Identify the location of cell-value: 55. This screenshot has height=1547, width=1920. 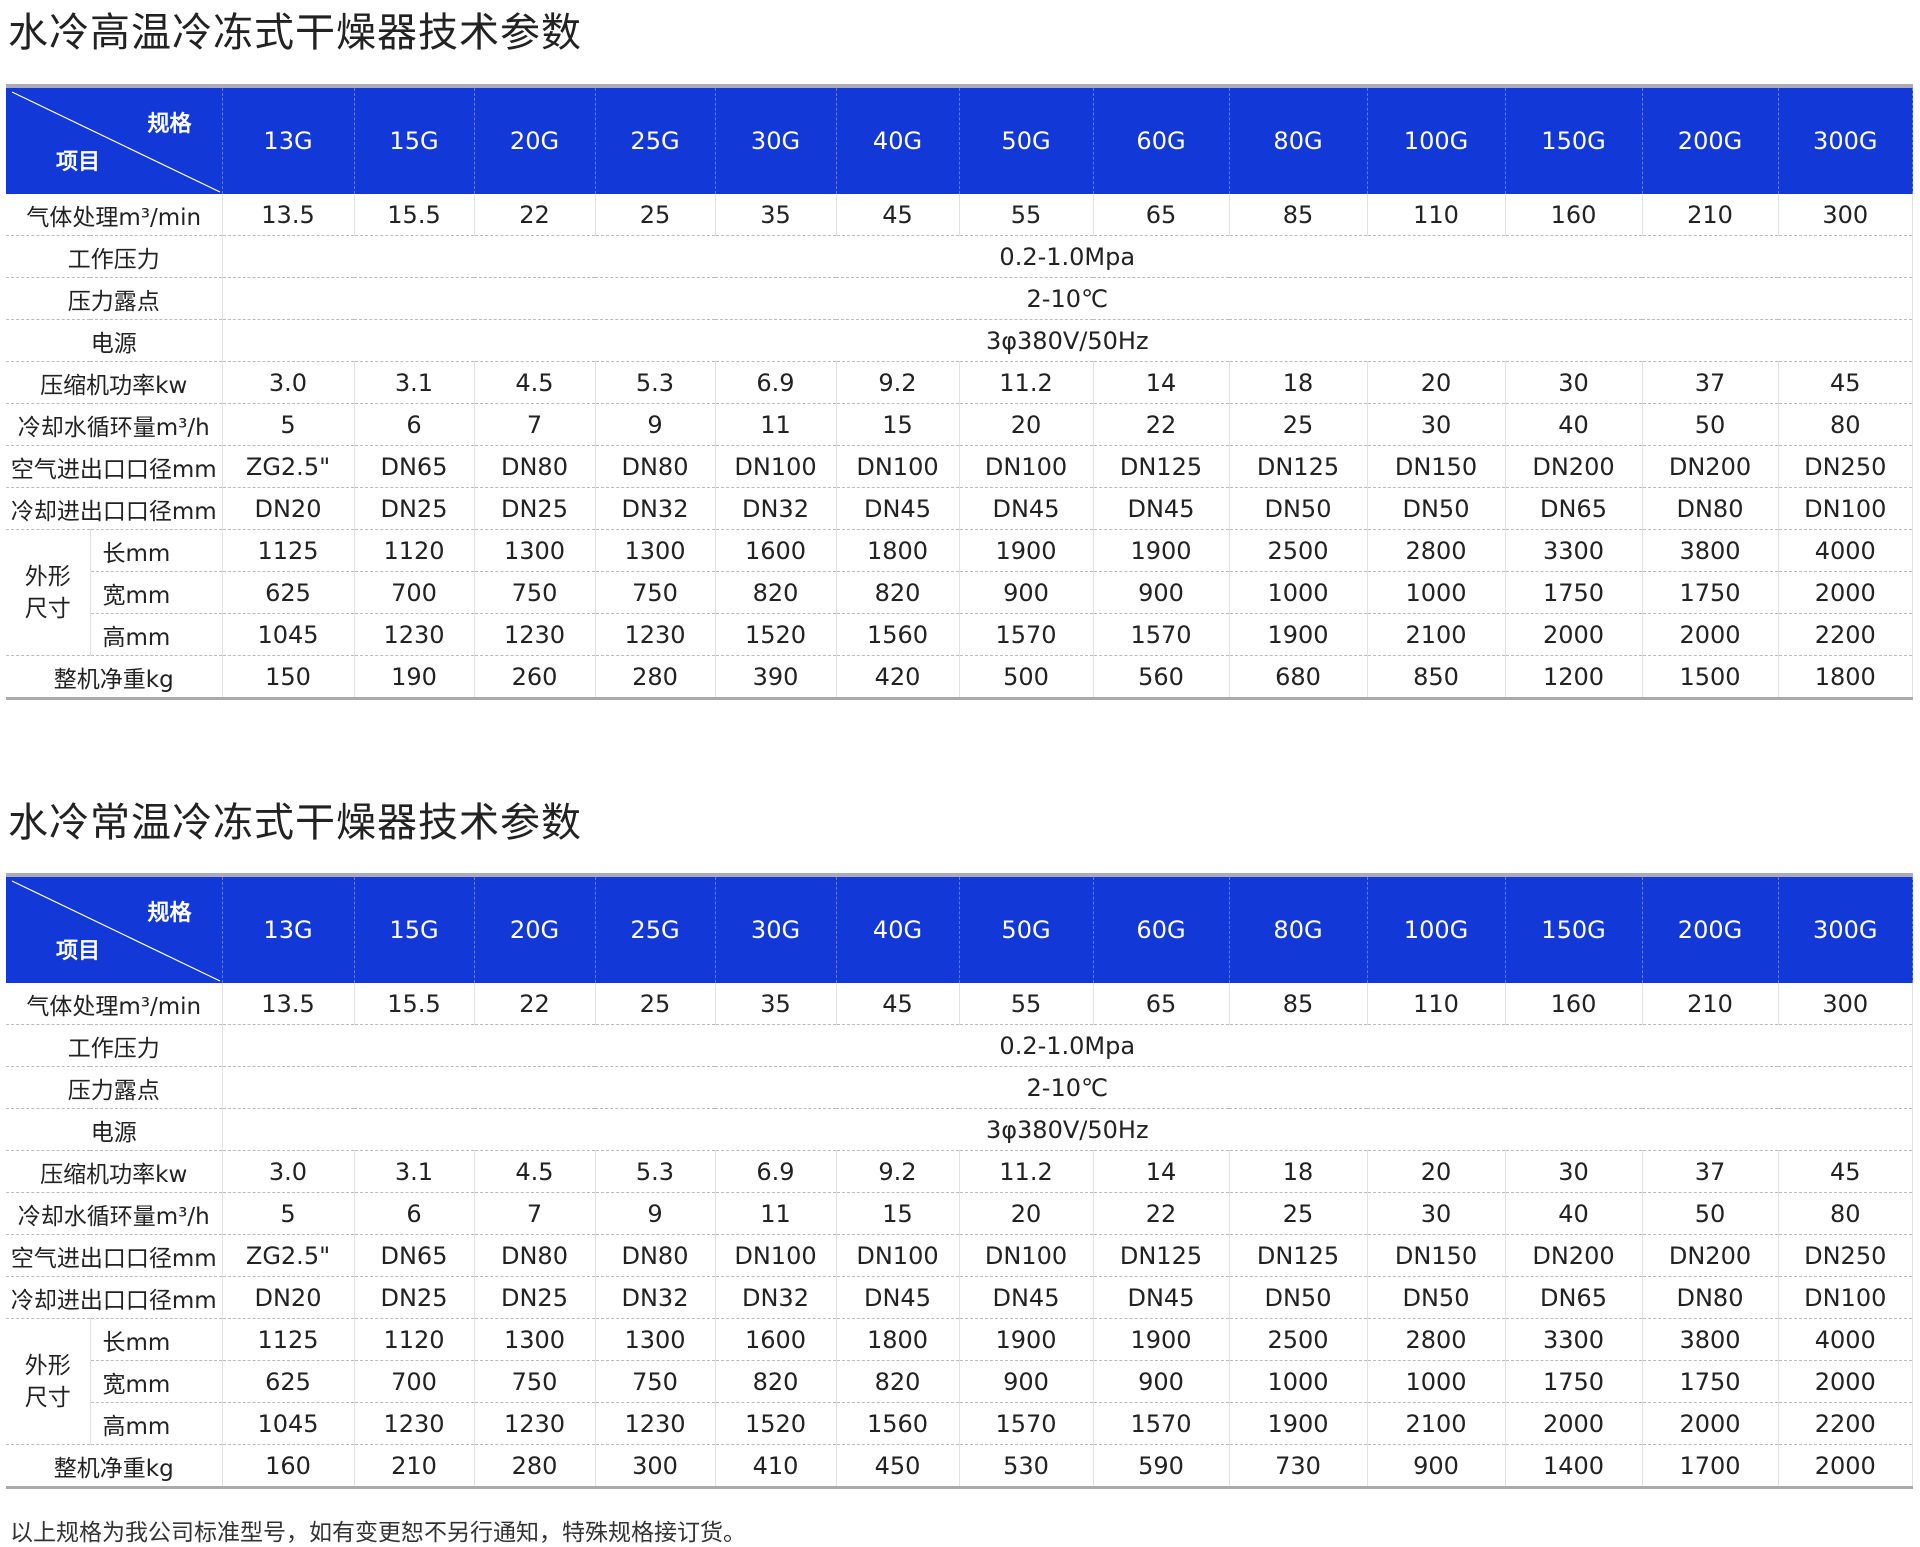
(1026, 1004).